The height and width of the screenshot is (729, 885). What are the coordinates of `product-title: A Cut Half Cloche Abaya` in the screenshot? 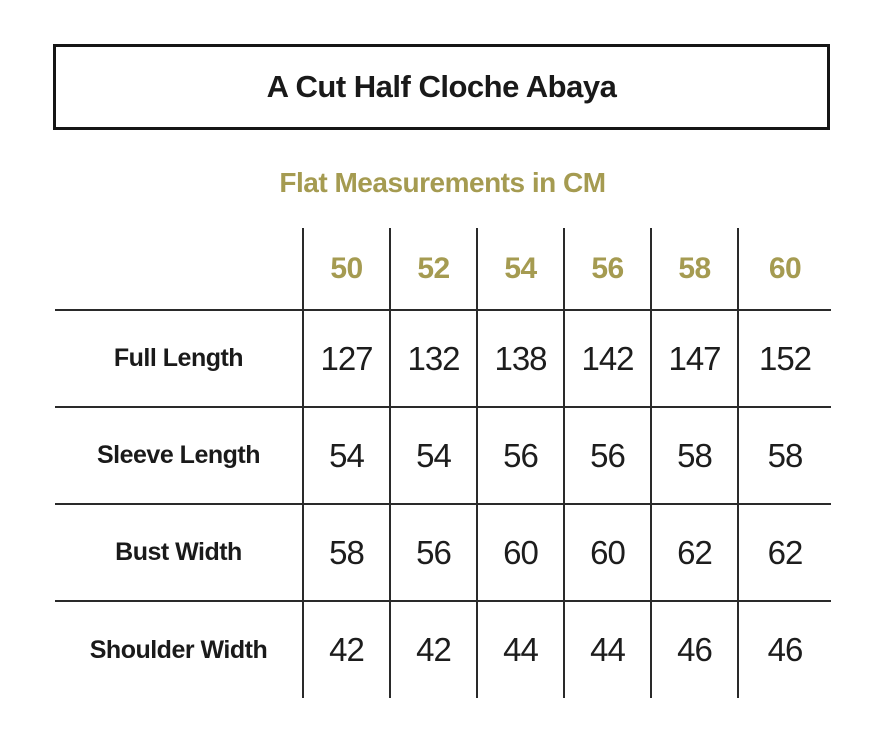 It's located at (441, 86).